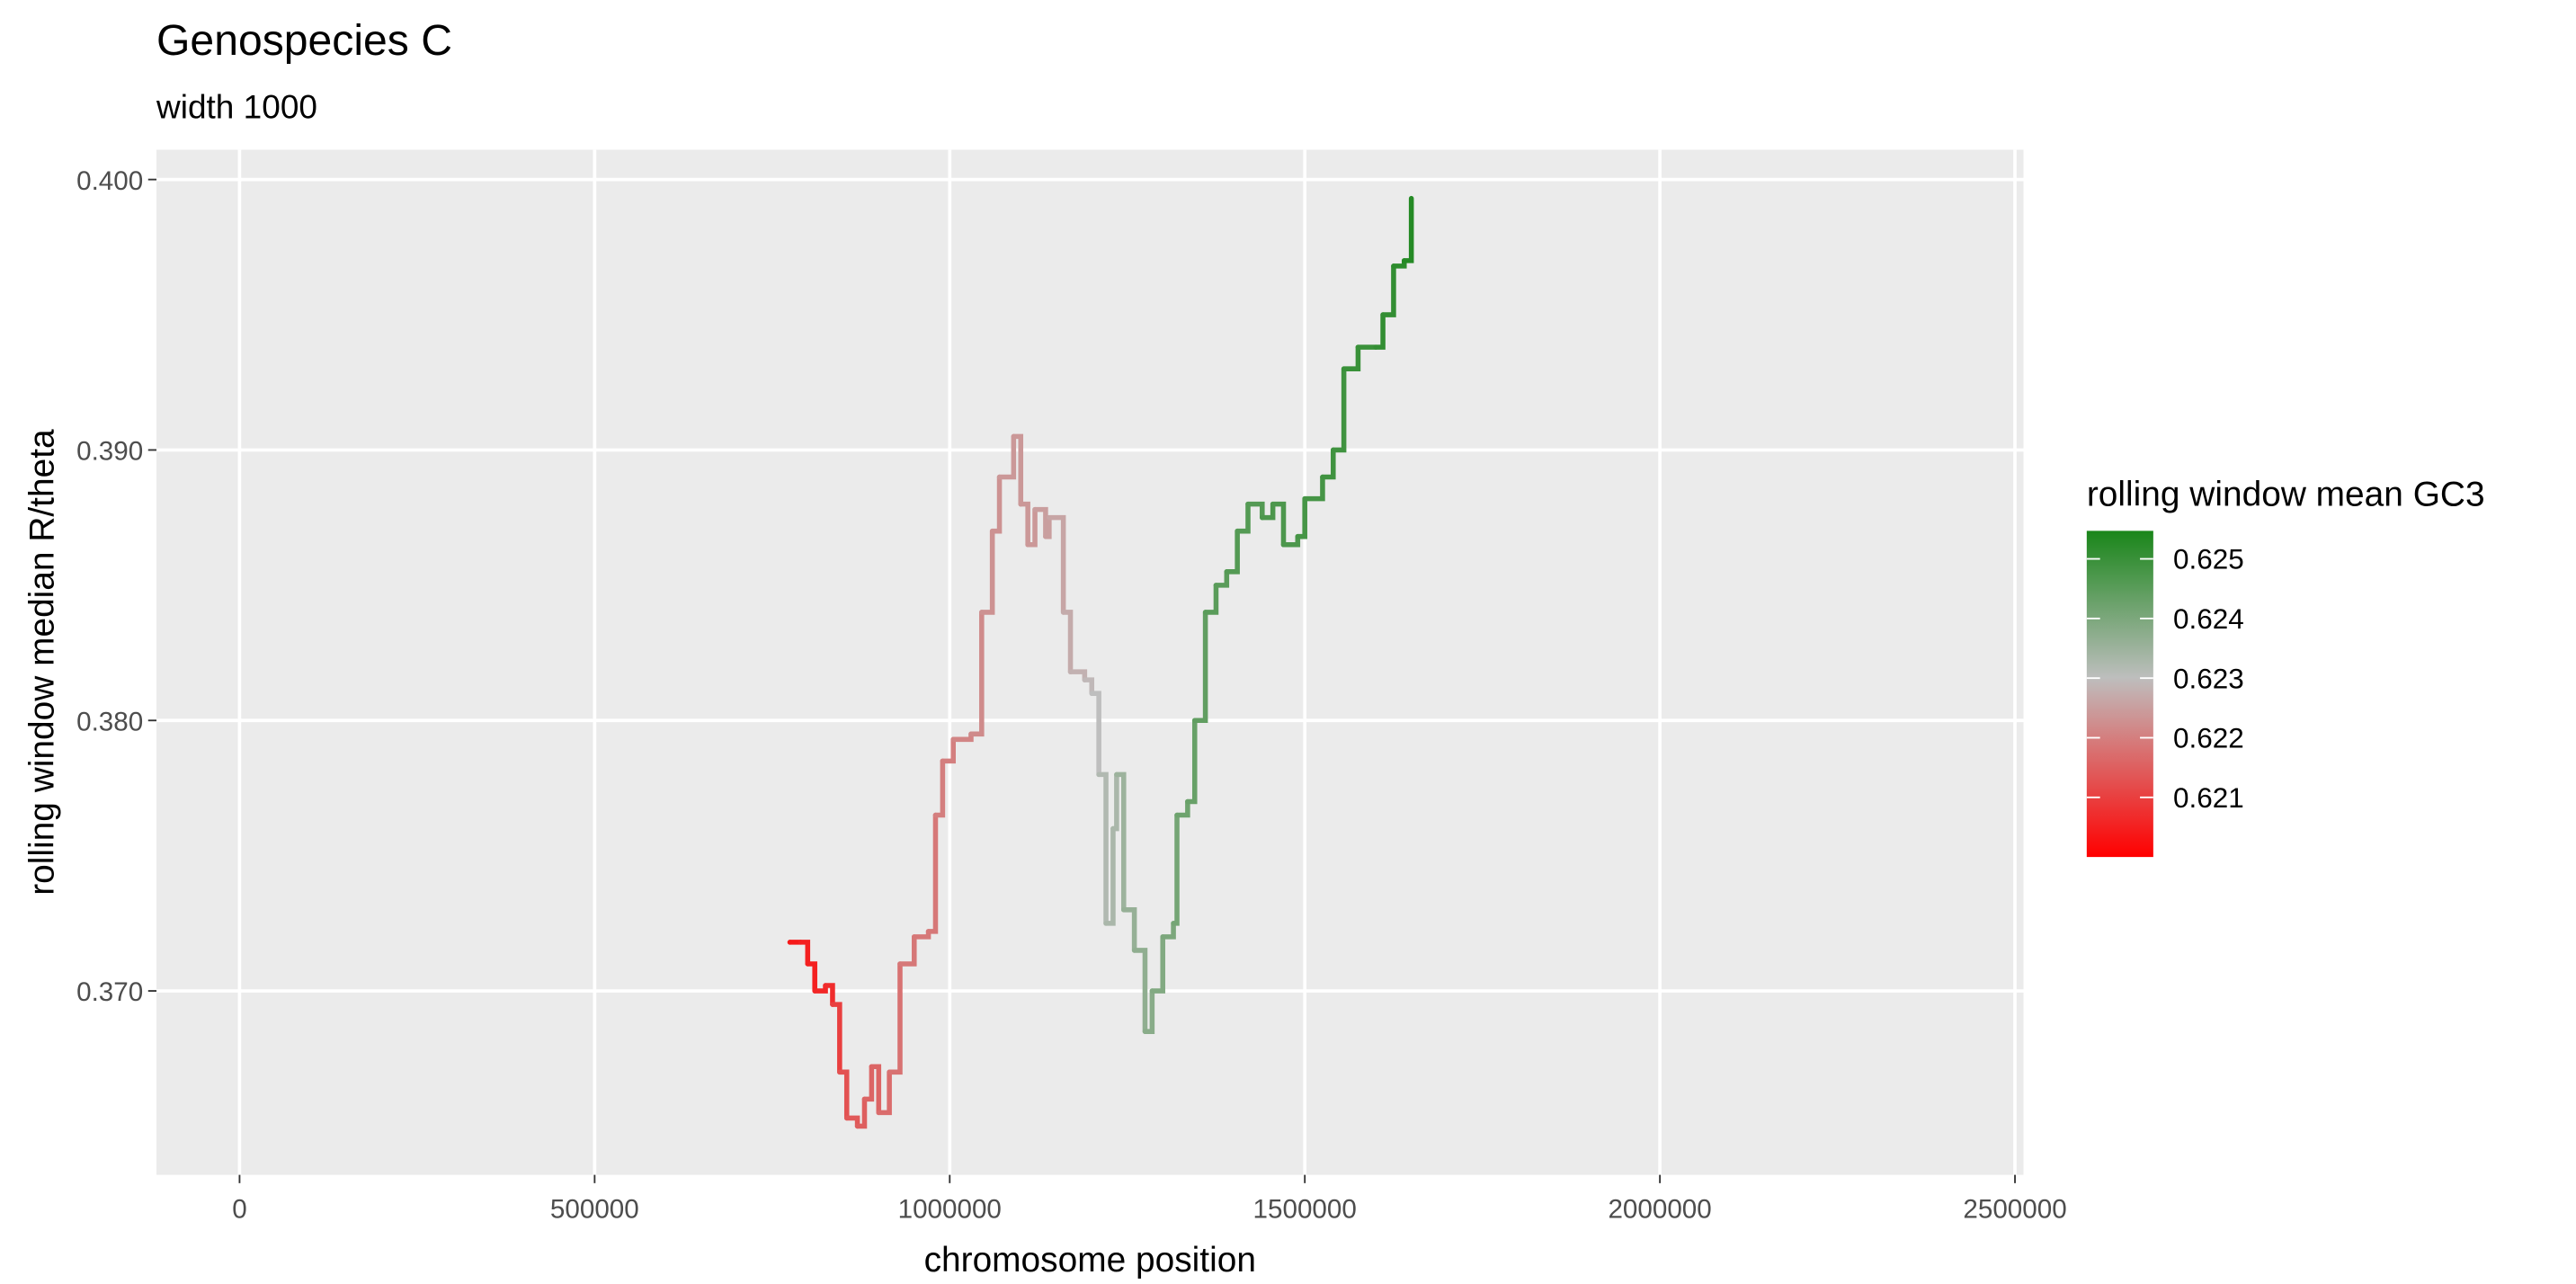  What do you see at coordinates (1090, 1260) in the screenshot?
I see `x-axis-title: chromosome position` at bounding box center [1090, 1260].